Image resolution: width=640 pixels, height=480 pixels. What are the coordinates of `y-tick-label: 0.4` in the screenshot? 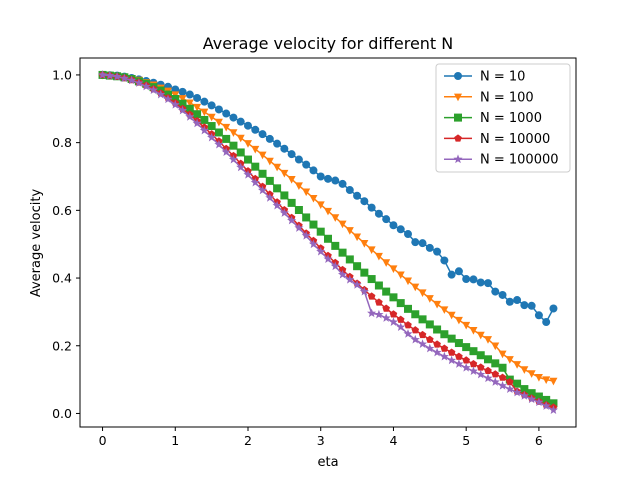 It's located at (62, 278).